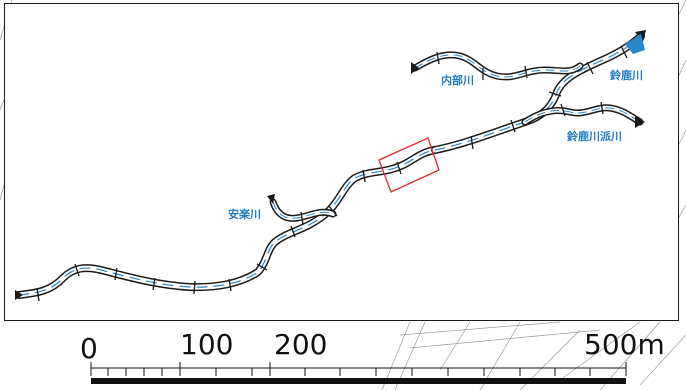  What do you see at coordinates (624, 344) in the screenshot?
I see `scale-label-500m: 500m` at bounding box center [624, 344].